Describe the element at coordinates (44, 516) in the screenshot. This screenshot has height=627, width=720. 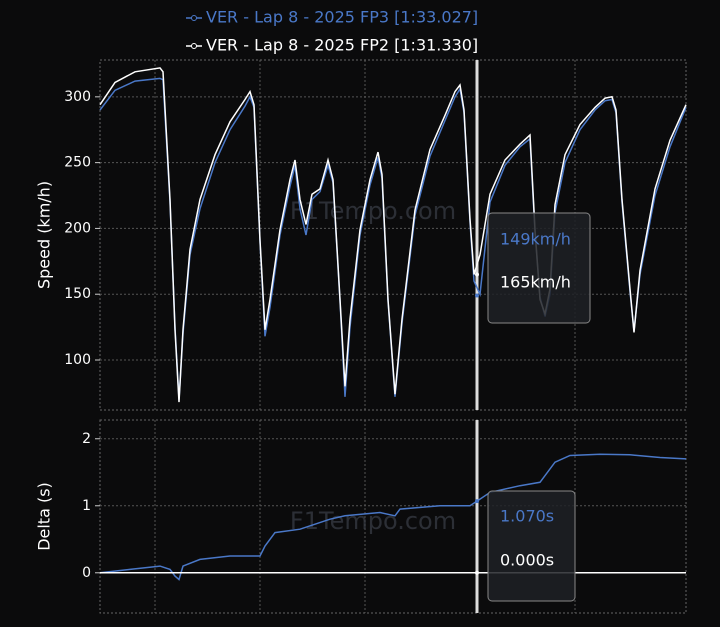
I see `y-axis-label: Delta (s)` at that location.